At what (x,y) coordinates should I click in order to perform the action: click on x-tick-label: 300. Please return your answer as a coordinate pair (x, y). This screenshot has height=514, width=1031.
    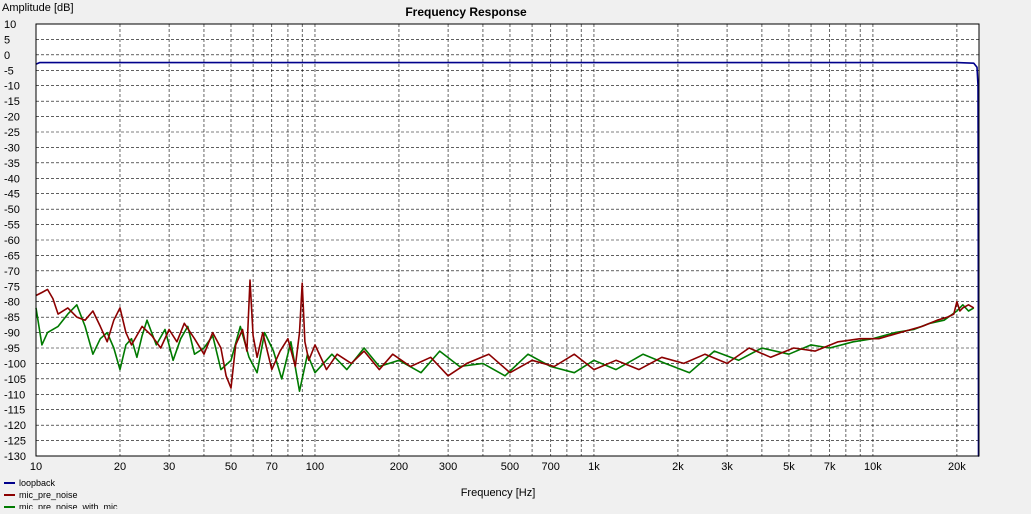
    Looking at the image, I should click on (448, 467).